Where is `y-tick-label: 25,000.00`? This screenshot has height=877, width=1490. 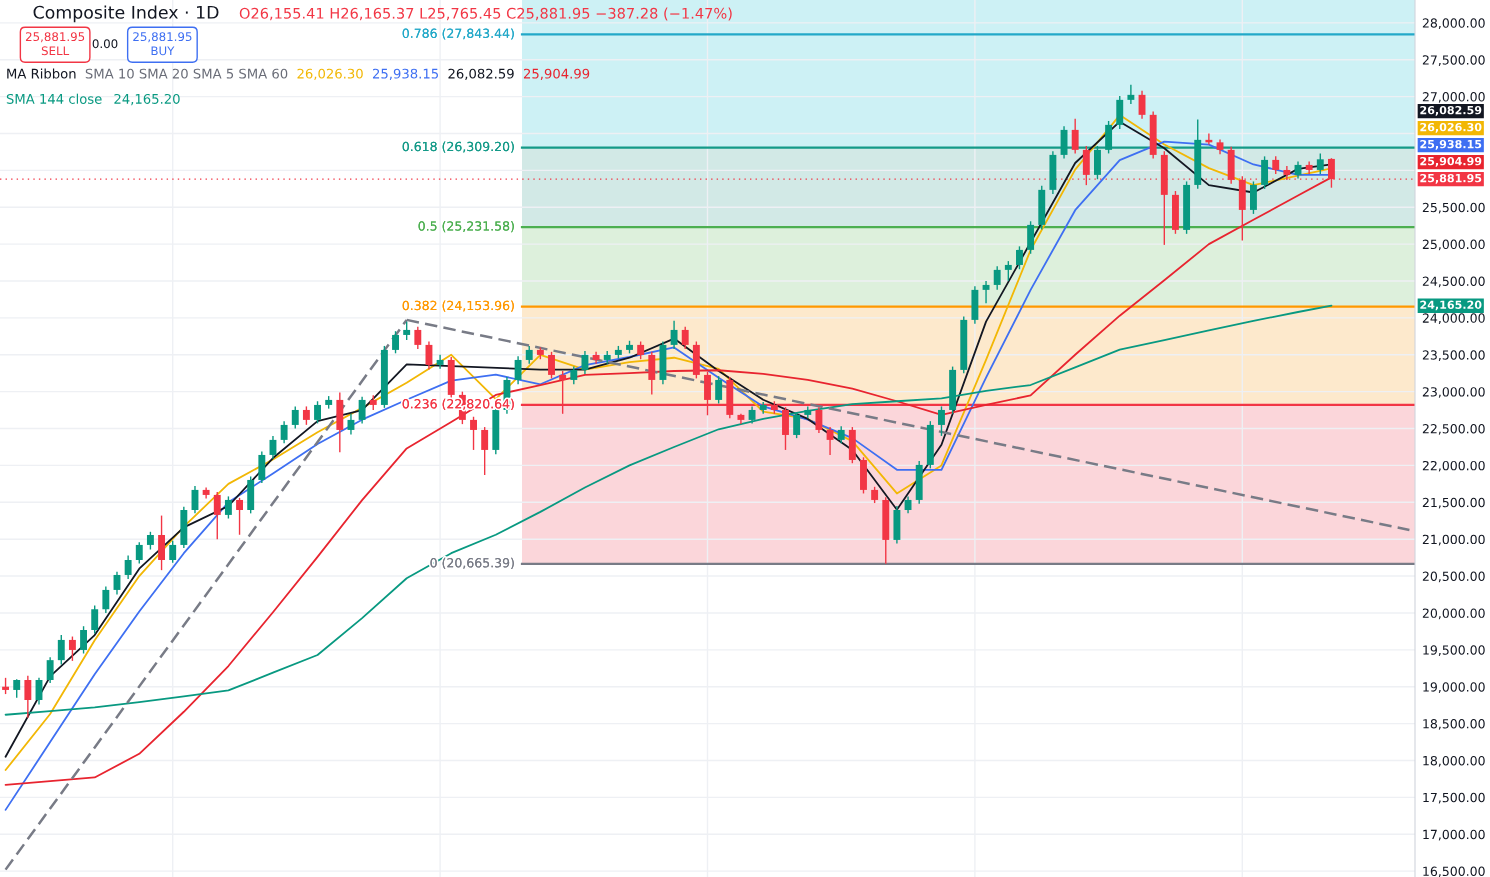 y-tick-label: 25,000.00 is located at coordinates (1453, 245).